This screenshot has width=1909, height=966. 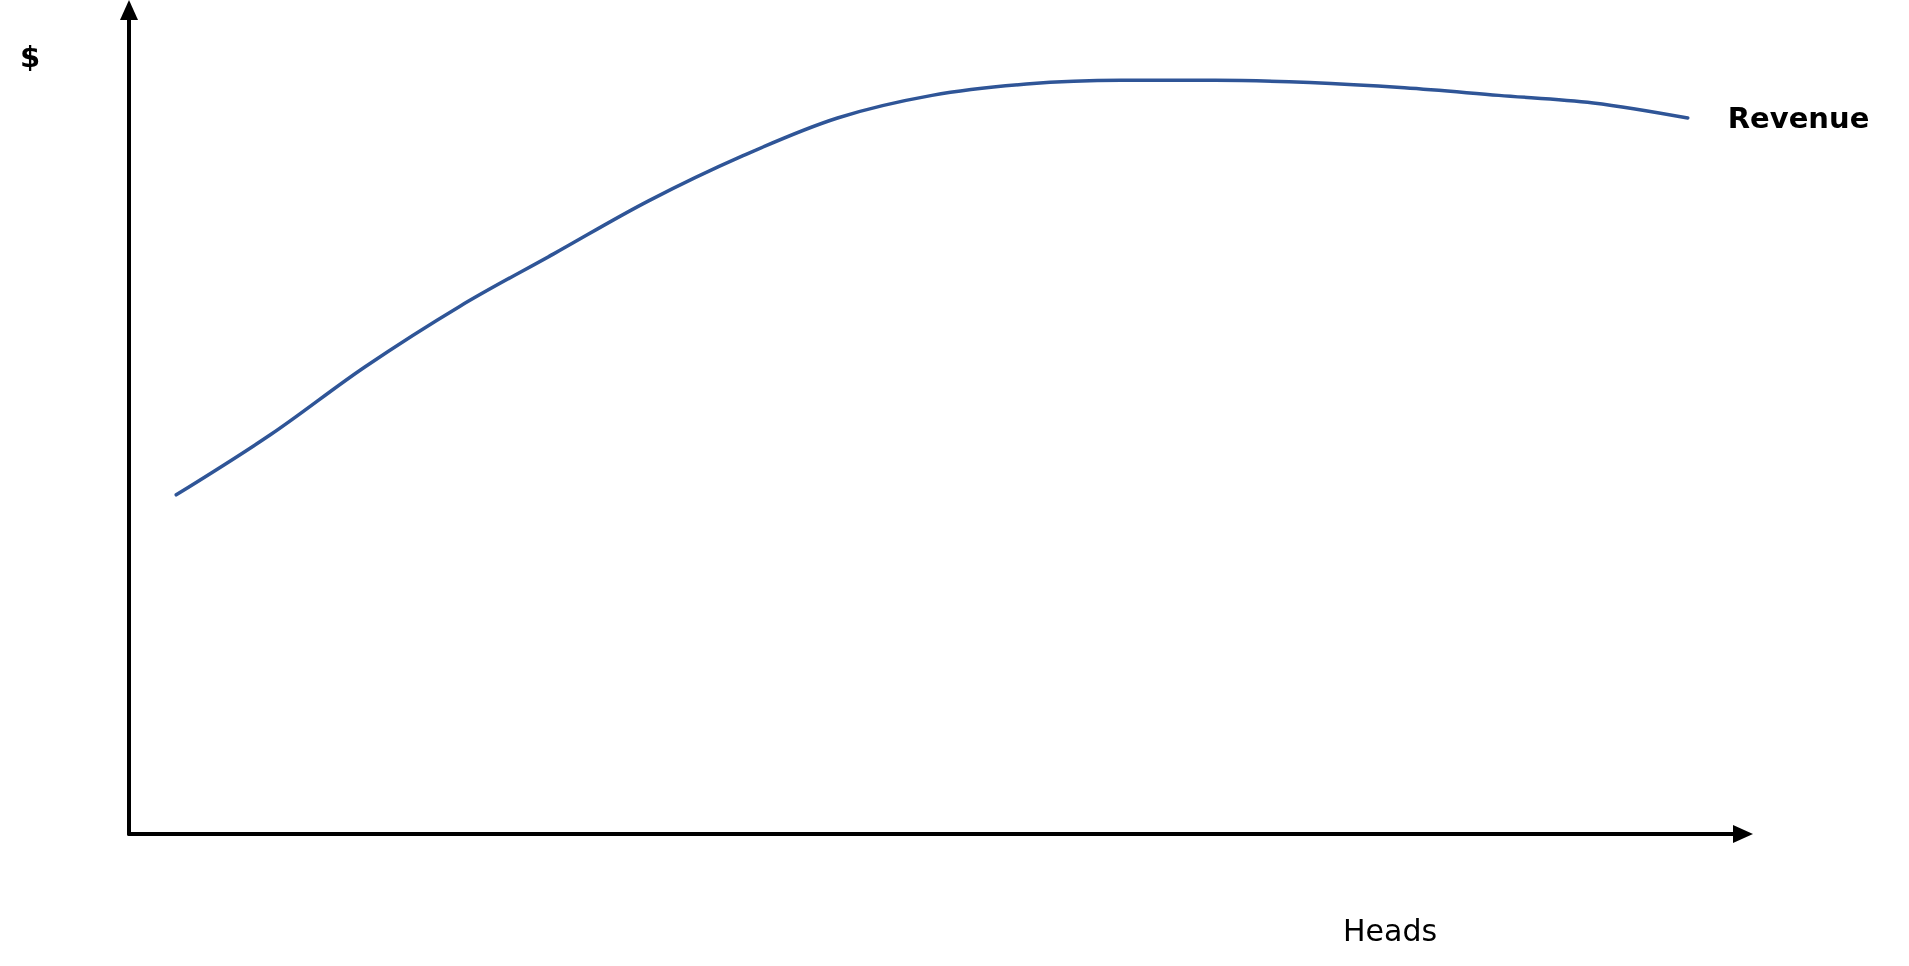 I want to click on series-label: Revenue, so click(x=1798, y=117).